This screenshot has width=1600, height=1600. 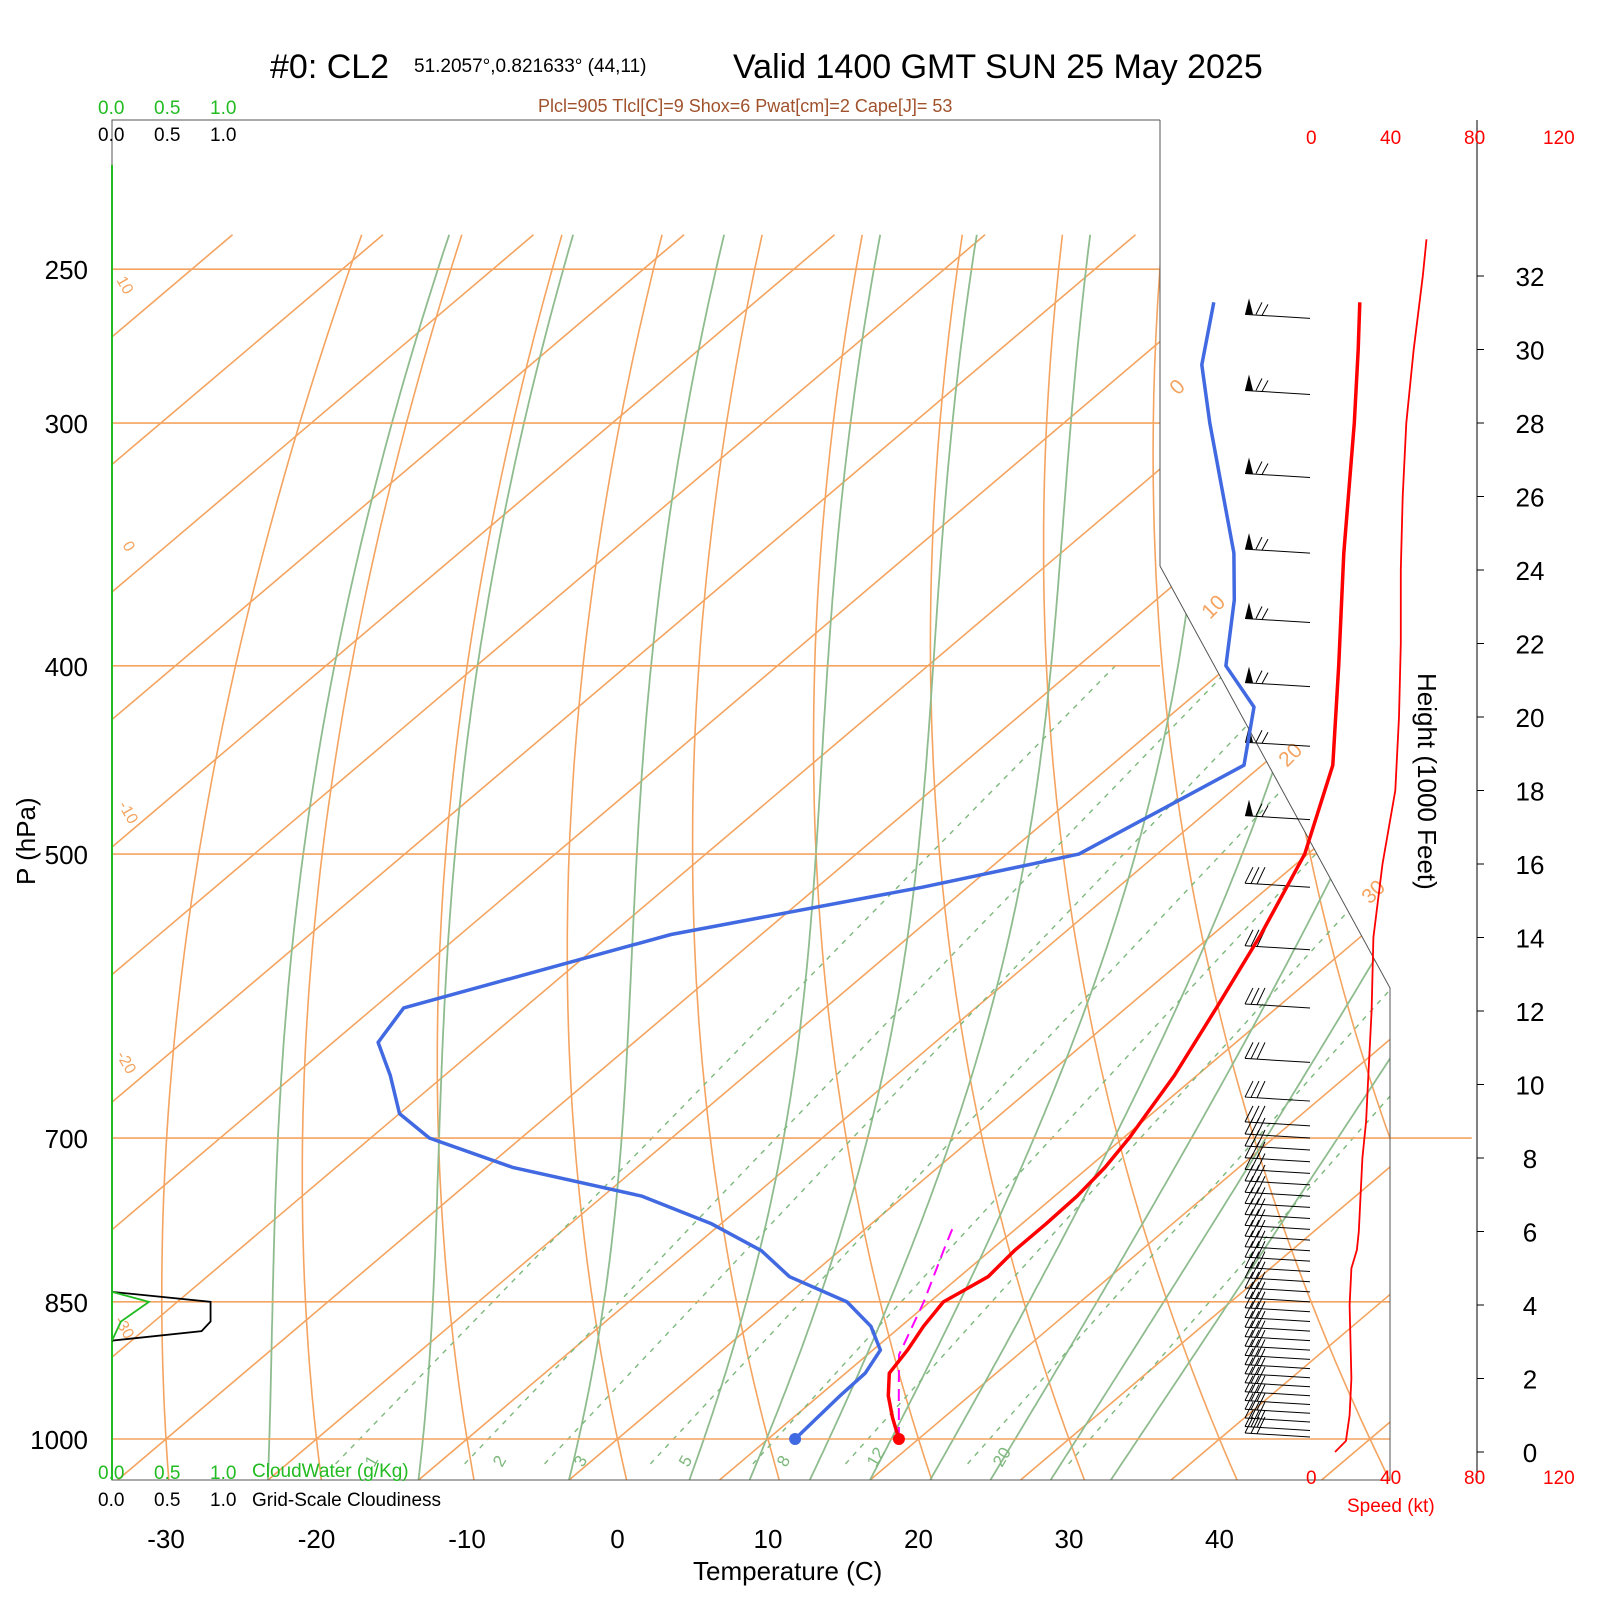 I want to click on height-tick-label: 32, so click(x=1530, y=277).